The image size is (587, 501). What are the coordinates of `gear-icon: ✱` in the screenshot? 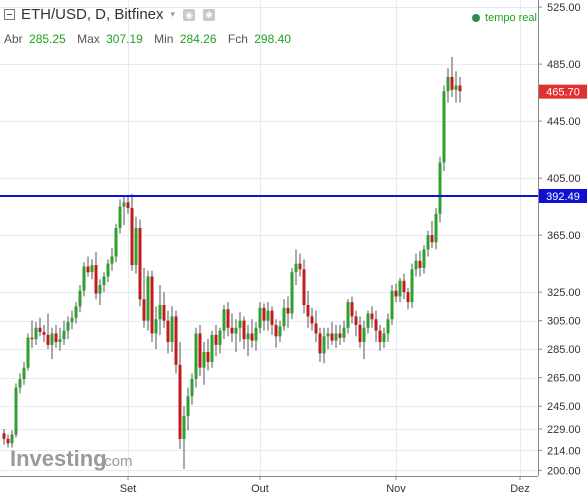 It's located at (209, 14).